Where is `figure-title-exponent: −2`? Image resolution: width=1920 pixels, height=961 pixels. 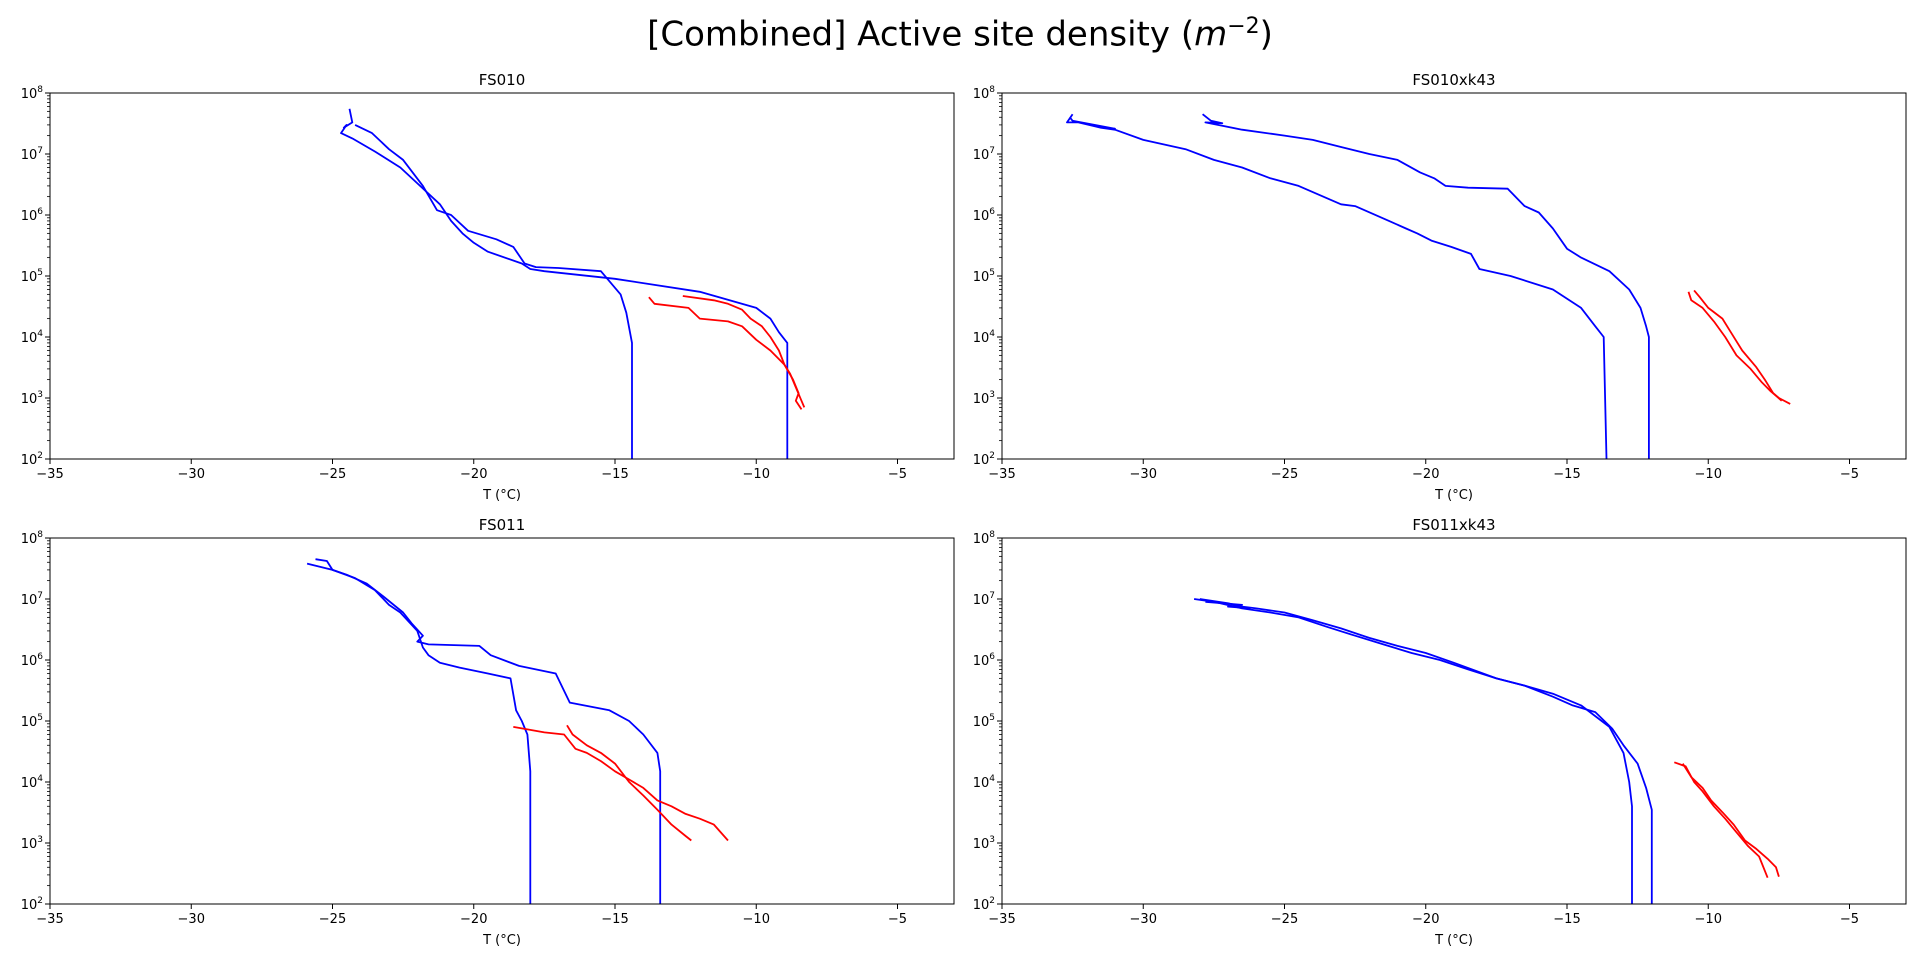 figure-title-exponent: −2 is located at coordinates (1243, 26).